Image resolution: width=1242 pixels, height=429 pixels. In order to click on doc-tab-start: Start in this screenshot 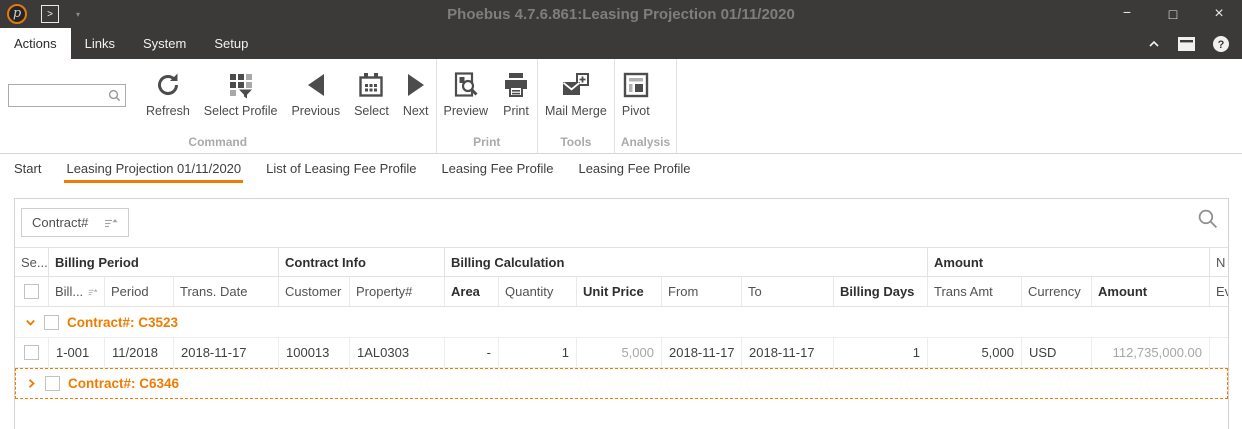, I will do `click(28, 168)`.